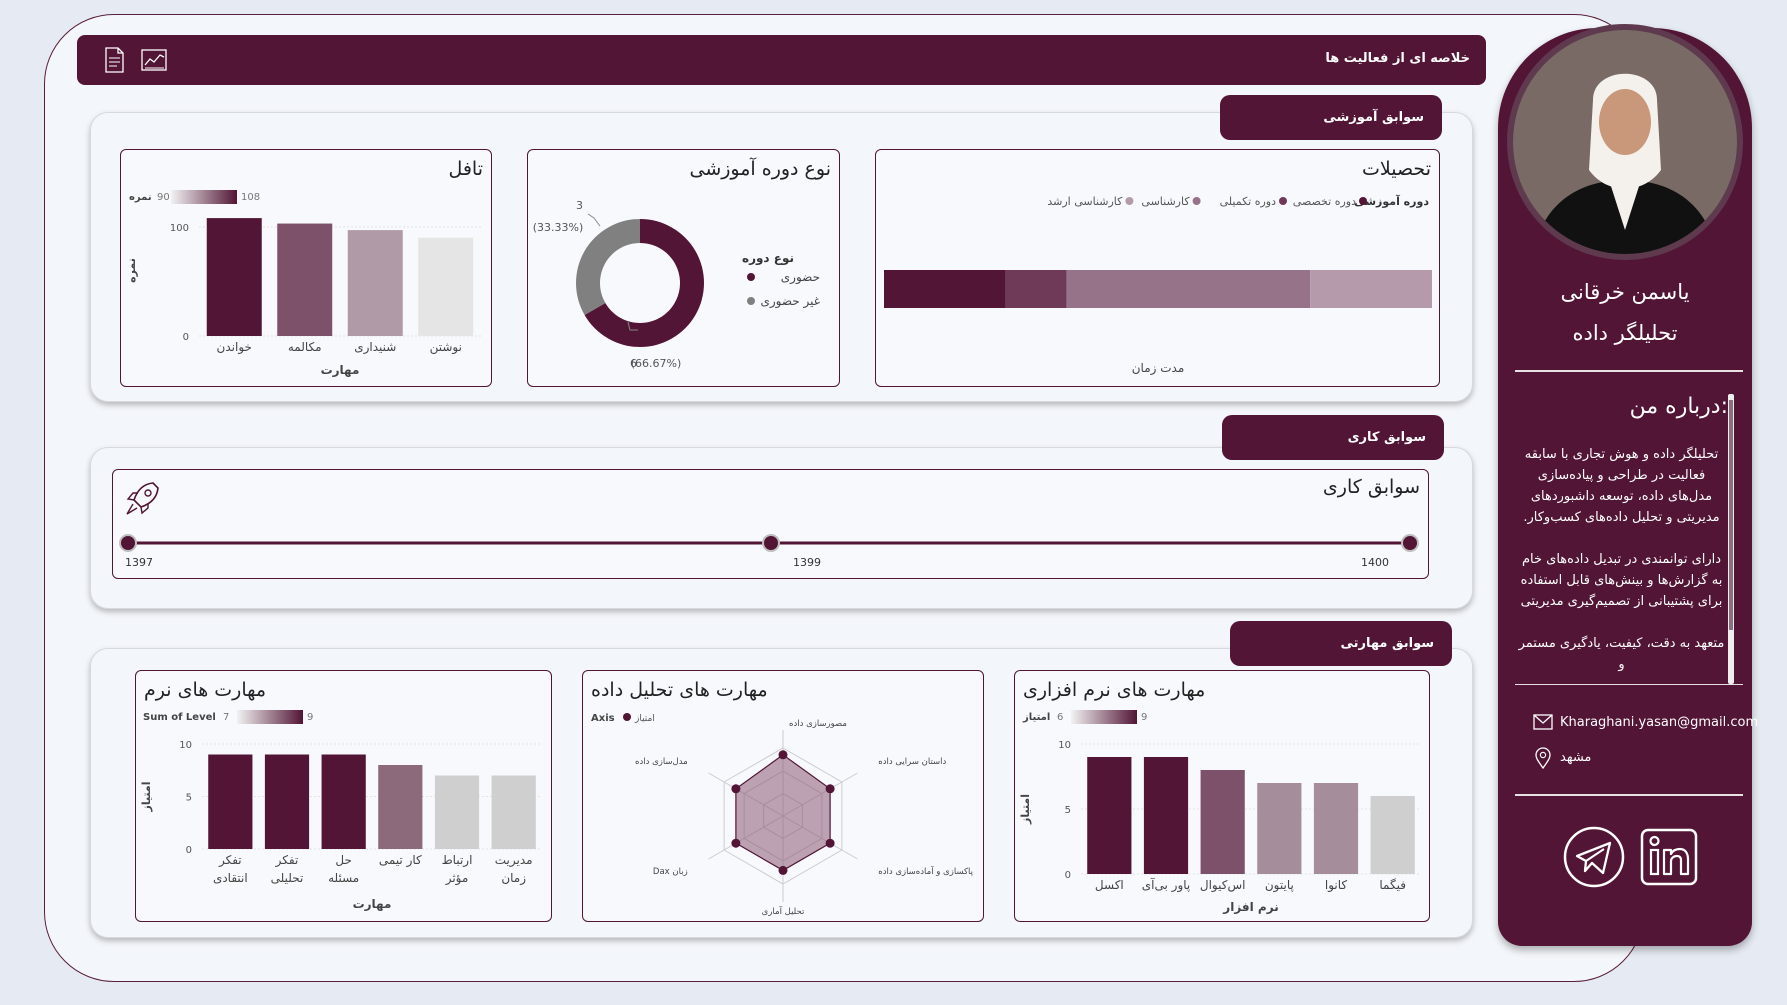 The height and width of the screenshot is (1005, 1787). I want to click on legend-title: دوره آموزشی, so click(1391, 201).